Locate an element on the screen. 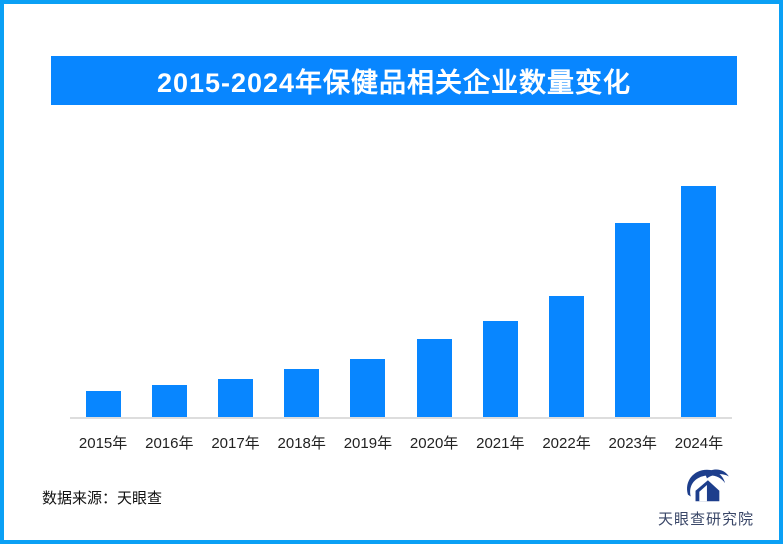 Image resolution: width=783 pixels, height=544 pixels. bar-2020年 is located at coordinates (434, 377).